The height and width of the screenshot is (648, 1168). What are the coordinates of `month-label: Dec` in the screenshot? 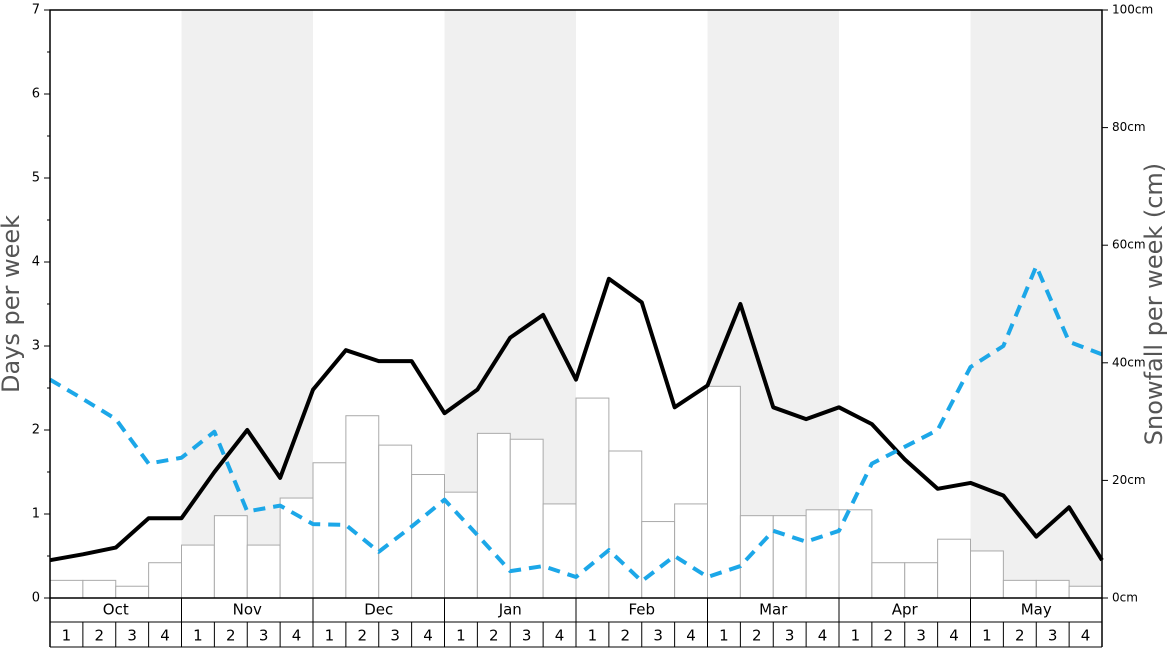 It's located at (378, 610).